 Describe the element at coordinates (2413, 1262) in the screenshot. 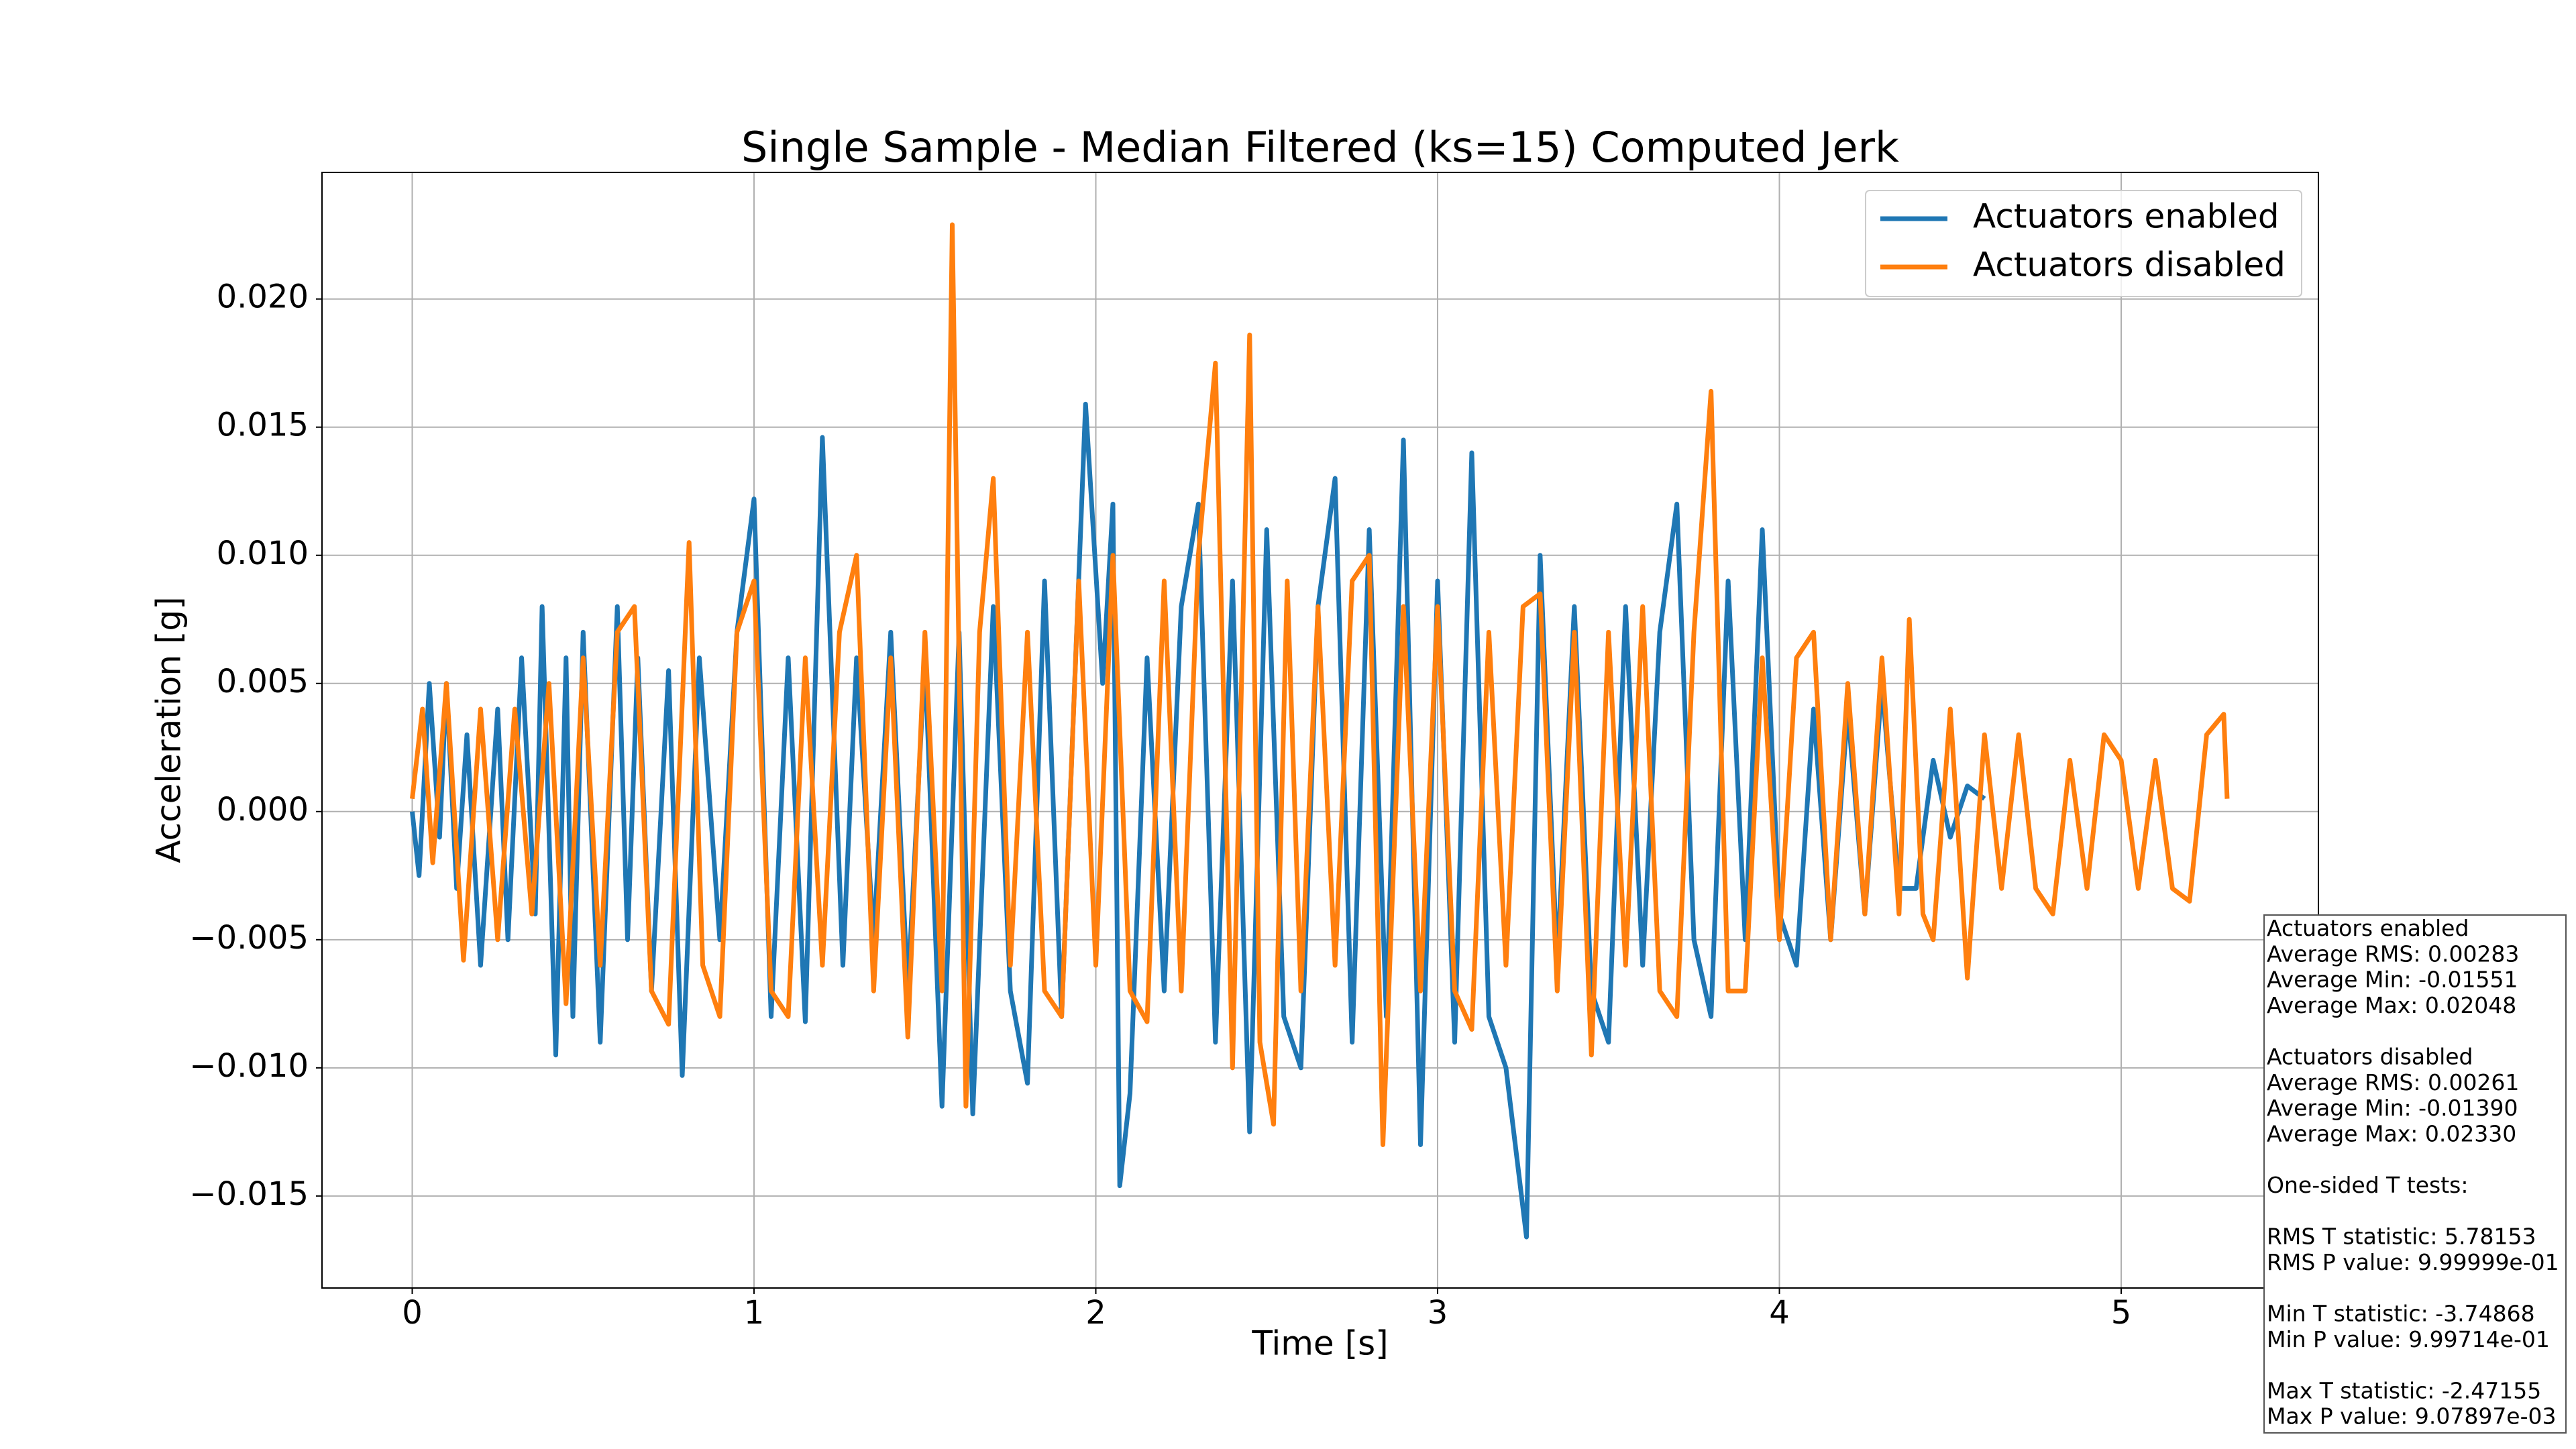

I see `stats-text: RMS P value: 9.99999e-01` at that location.